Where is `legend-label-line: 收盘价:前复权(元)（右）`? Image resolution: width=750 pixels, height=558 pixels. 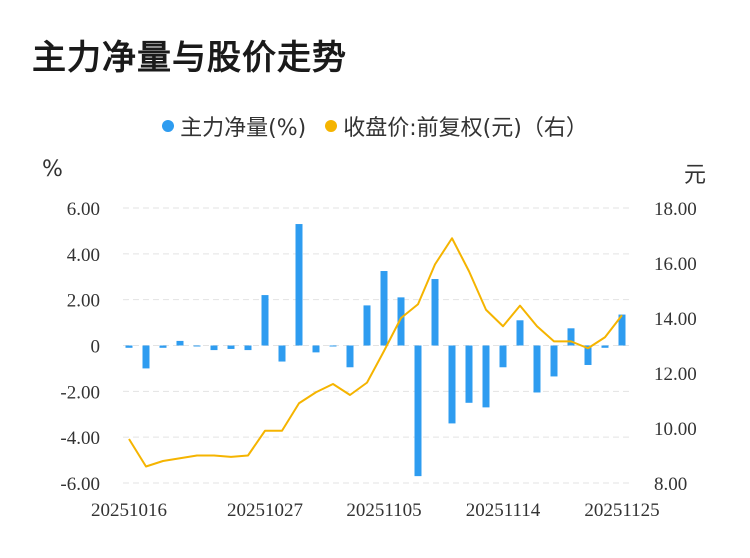
legend-label-line: 收盘价:前复权(元)（右） is located at coordinates (465, 128).